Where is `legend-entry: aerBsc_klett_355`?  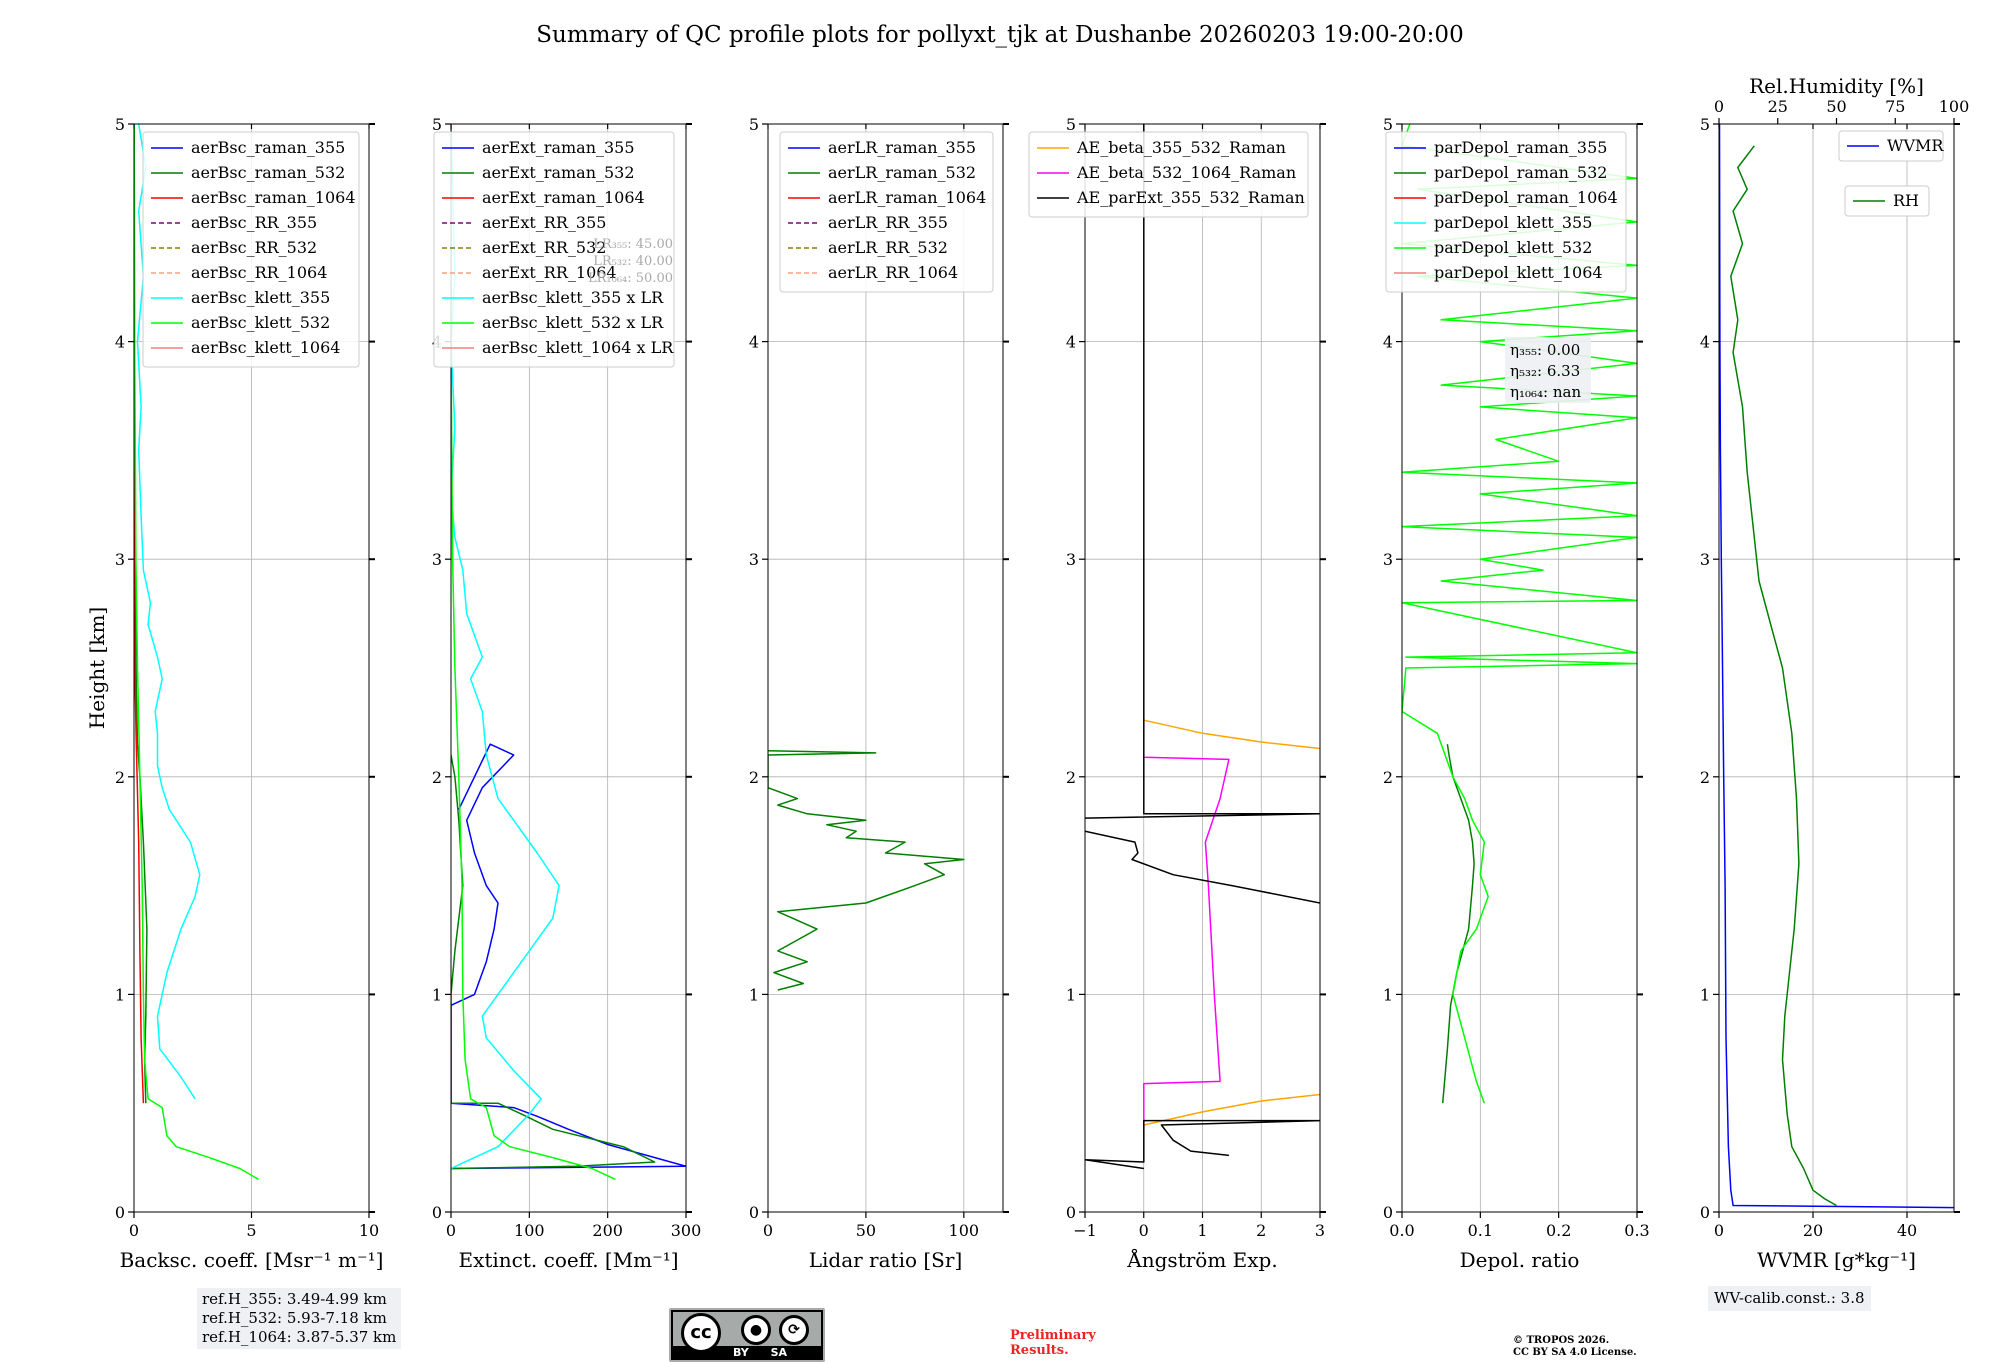 legend-entry: aerBsc_klett_355 is located at coordinates (260, 297).